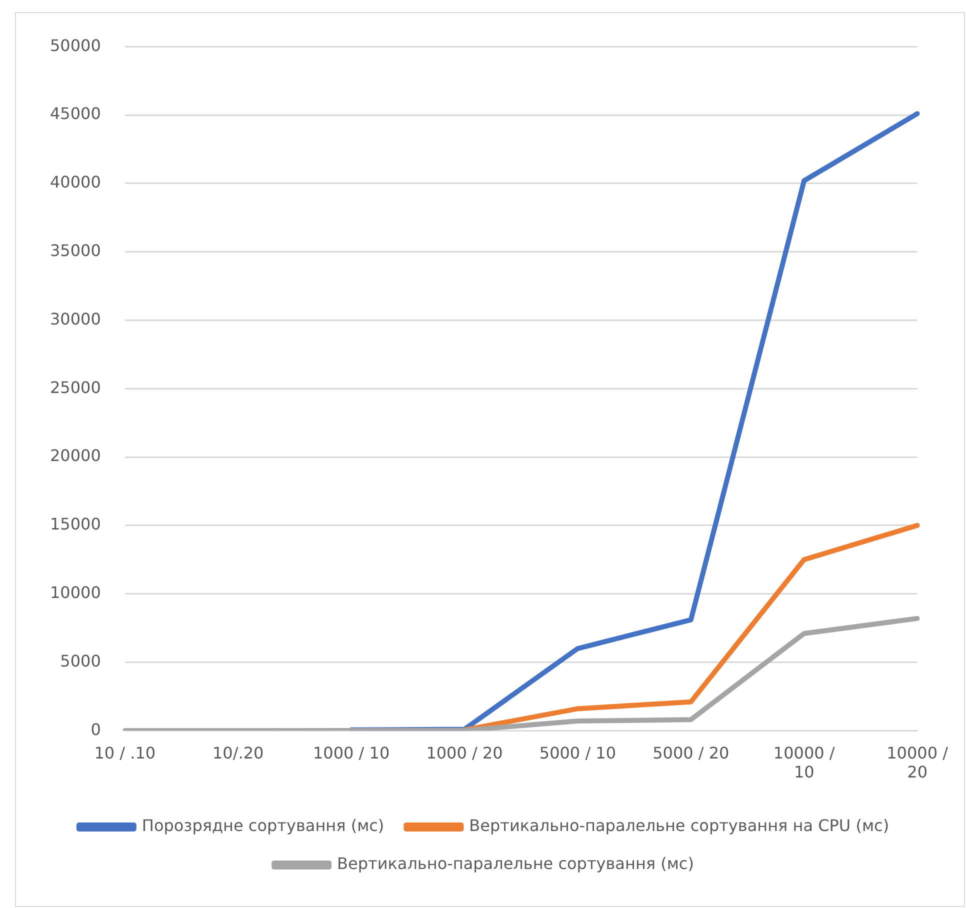  Describe the element at coordinates (75, 45) in the screenshot. I see `y-tick-label: 50000` at that location.